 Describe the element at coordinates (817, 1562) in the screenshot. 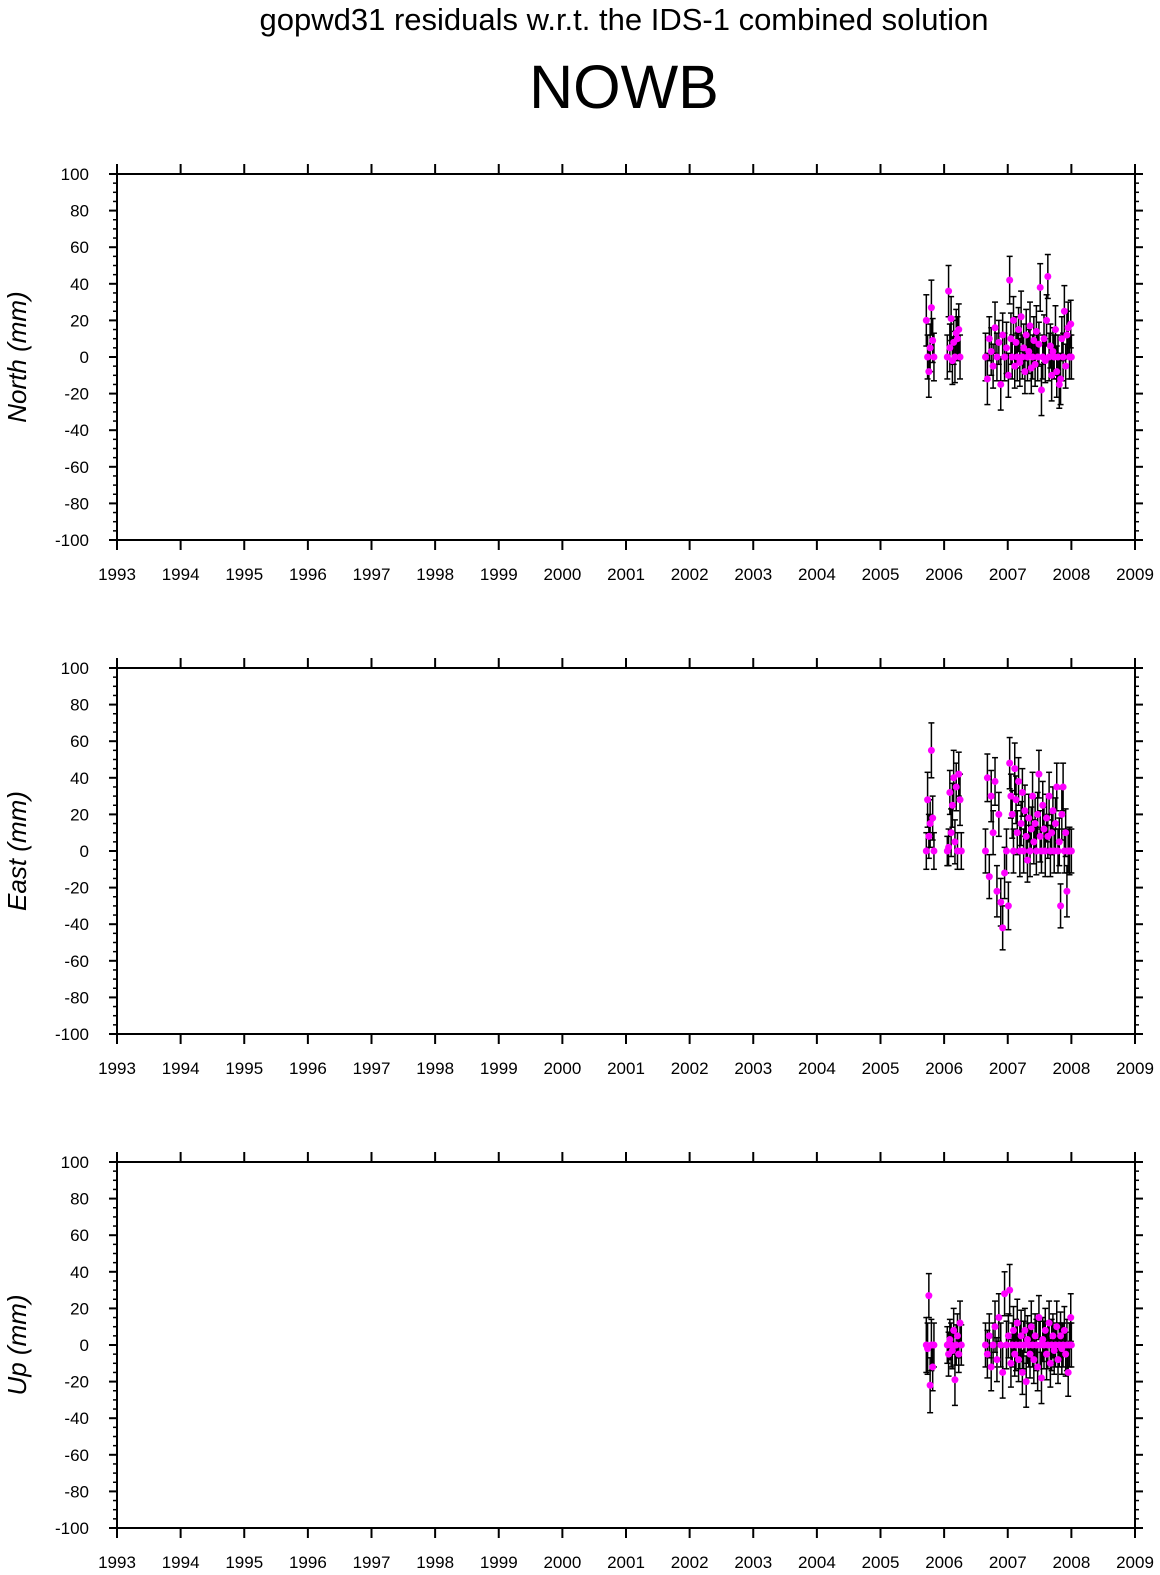

I see `x-tick-label: 2004` at that location.